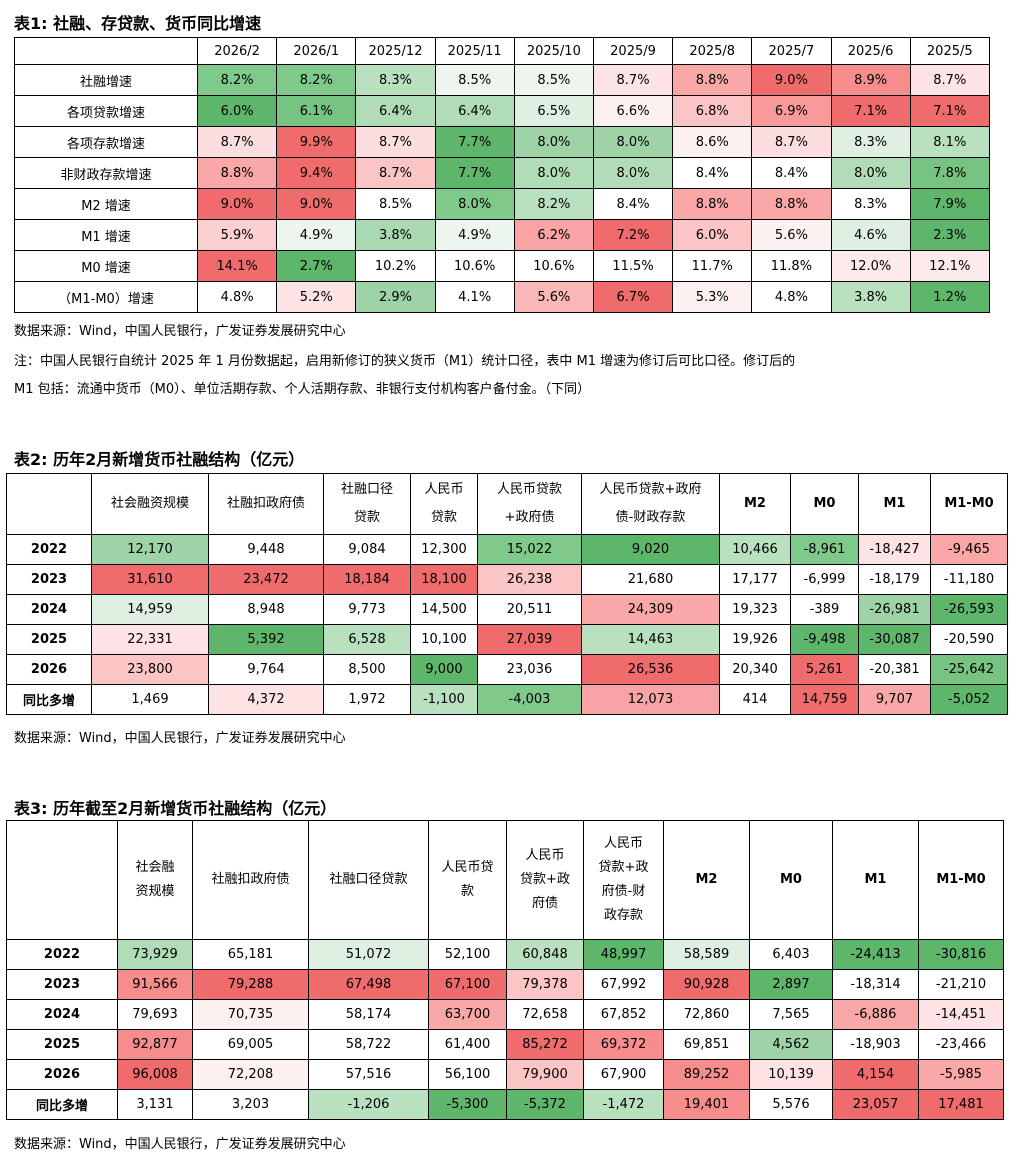  Describe the element at coordinates (106, 297) in the screenshot. I see `row-label: （M1-M0）增速` at that location.